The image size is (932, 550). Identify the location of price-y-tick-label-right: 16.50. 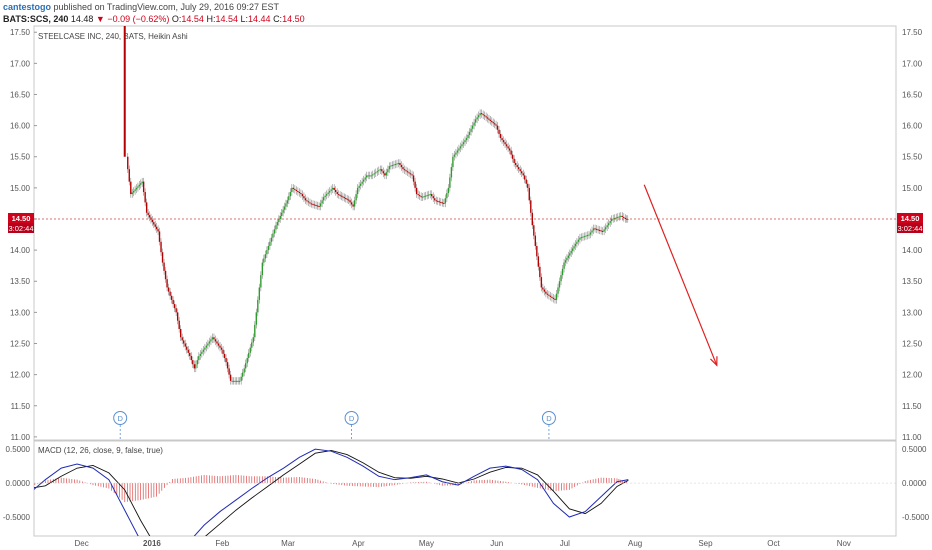
(912, 94).